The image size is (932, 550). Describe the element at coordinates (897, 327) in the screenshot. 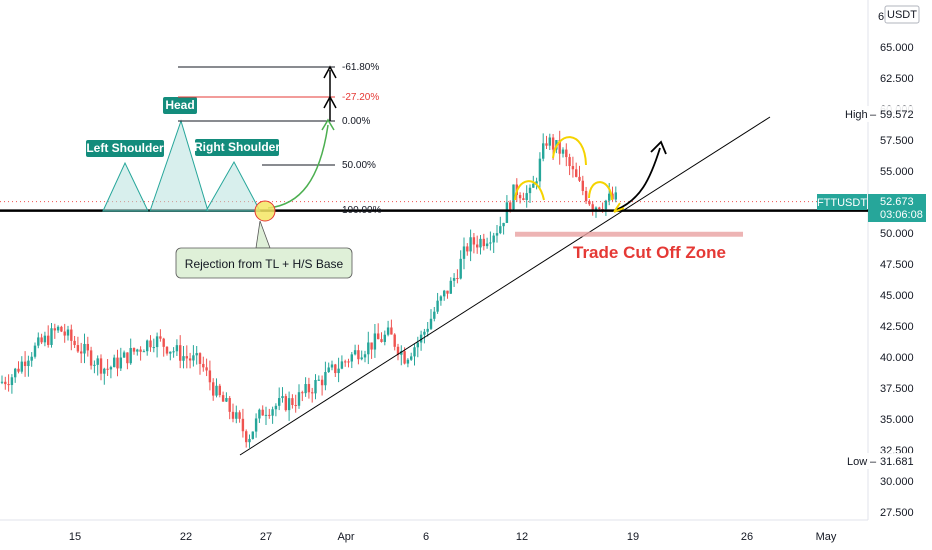

I see `price-tick-label: 42.500` at that location.